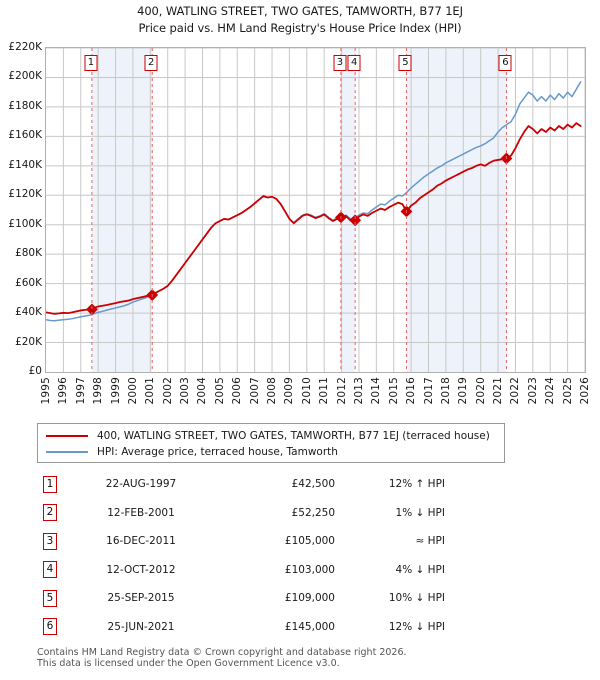  What do you see at coordinates (141, 626) in the screenshot?
I see `row-date: 25-JUN-2021` at bounding box center [141, 626].